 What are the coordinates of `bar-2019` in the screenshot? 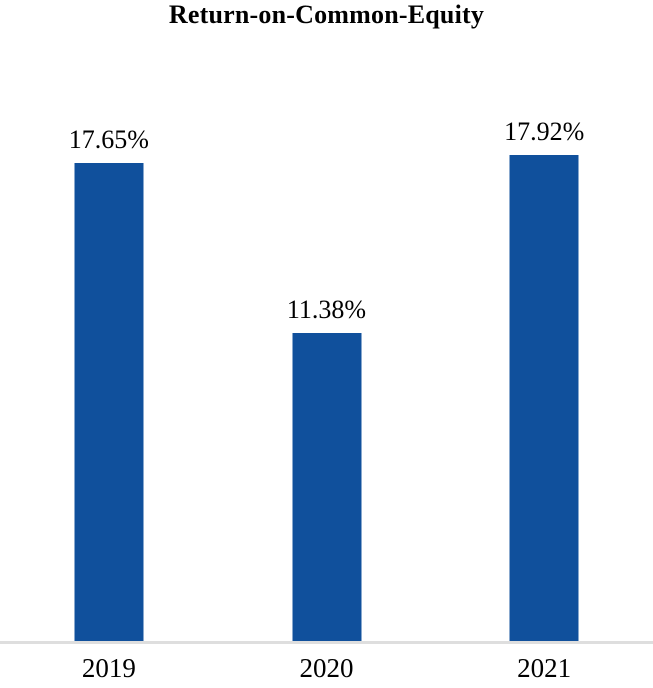 It's located at (109, 401).